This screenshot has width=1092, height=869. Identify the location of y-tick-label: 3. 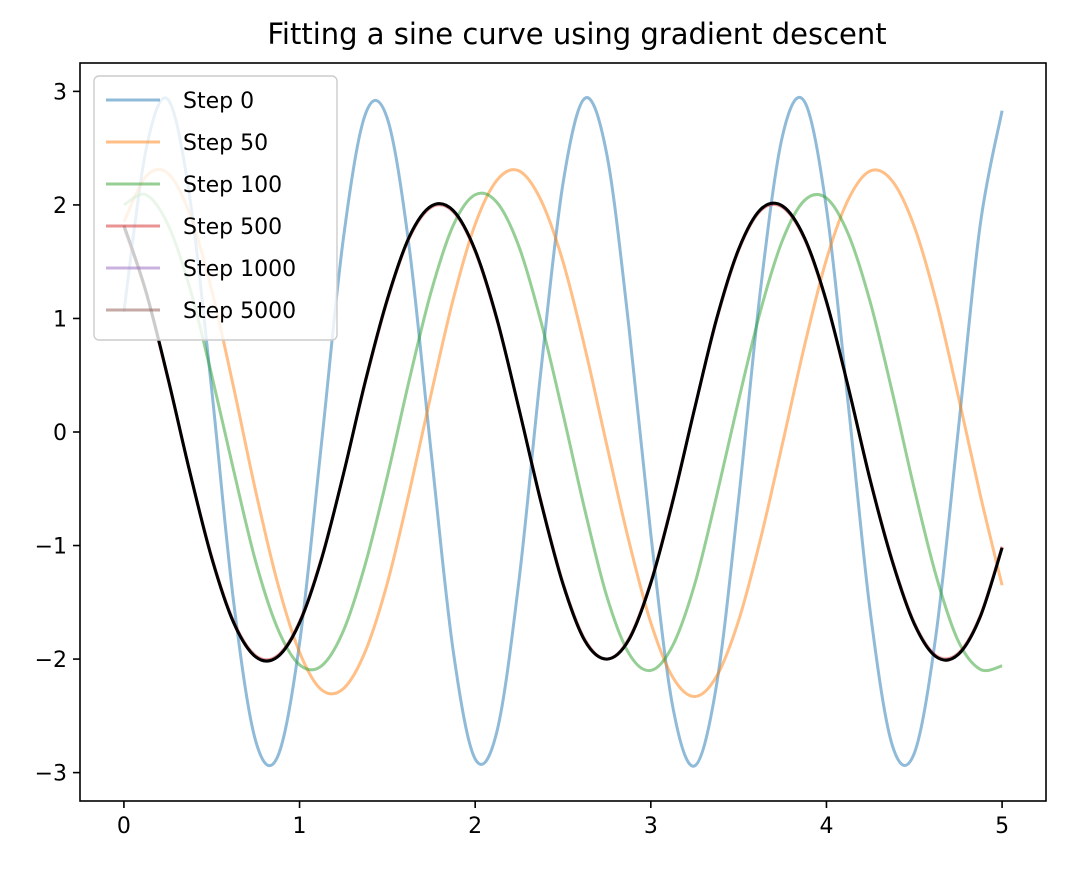
(60, 92).